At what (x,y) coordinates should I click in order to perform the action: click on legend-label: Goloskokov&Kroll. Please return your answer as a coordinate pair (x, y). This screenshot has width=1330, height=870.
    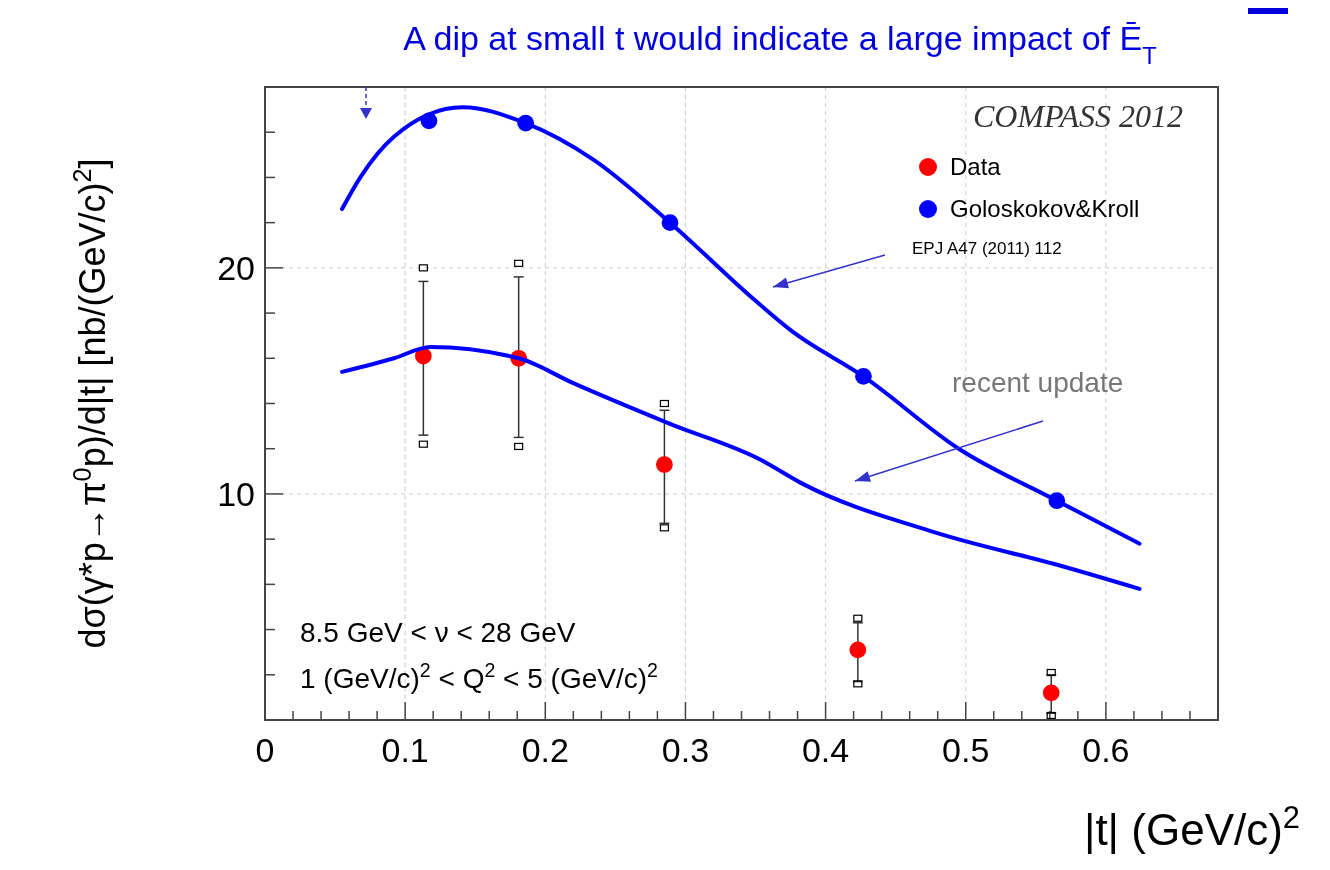
    Looking at the image, I should click on (1045, 209).